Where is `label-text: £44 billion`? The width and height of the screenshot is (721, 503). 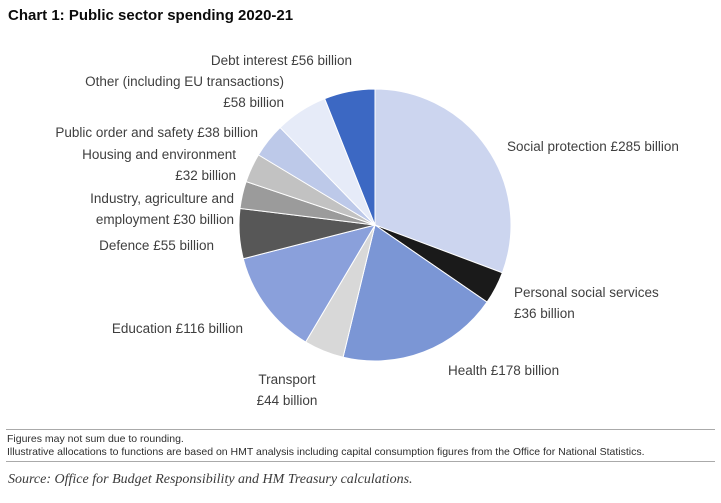
label-text: £44 billion is located at coordinates (287, 400).